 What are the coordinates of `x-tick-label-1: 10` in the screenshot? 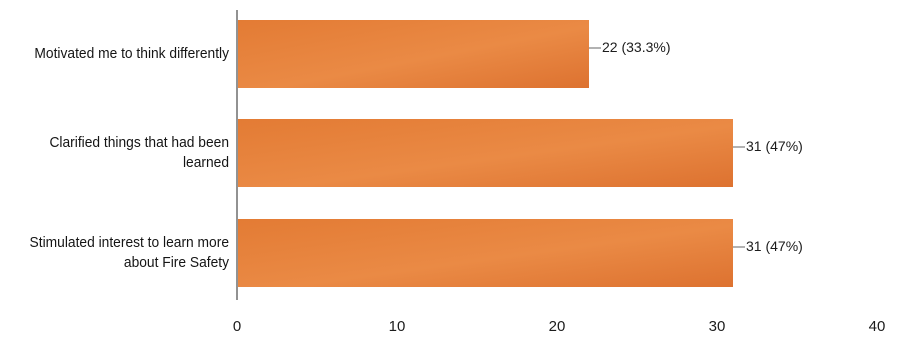 It's located at (397, 326).